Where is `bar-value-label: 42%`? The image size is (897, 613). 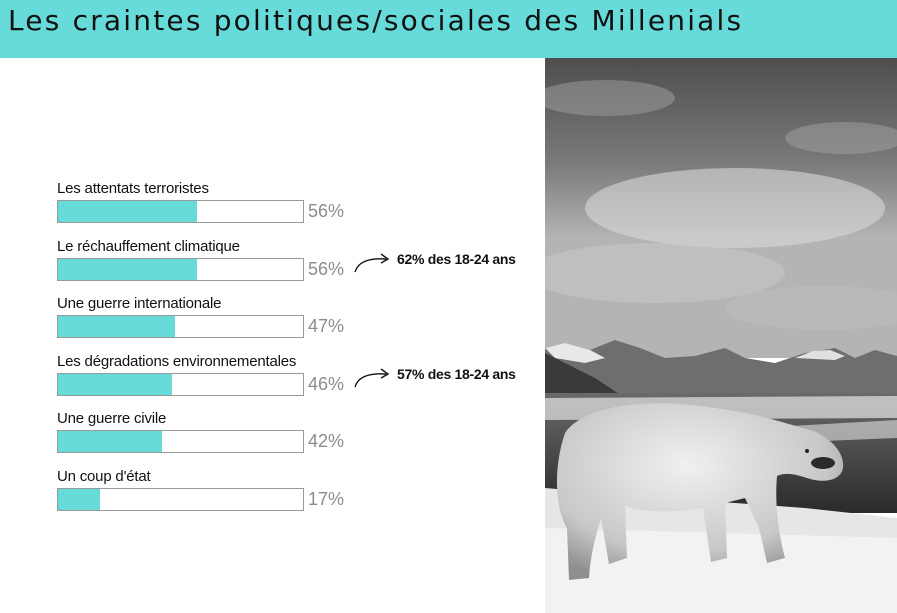 bar-value-label: 42% is located at coordinates (326, 441).